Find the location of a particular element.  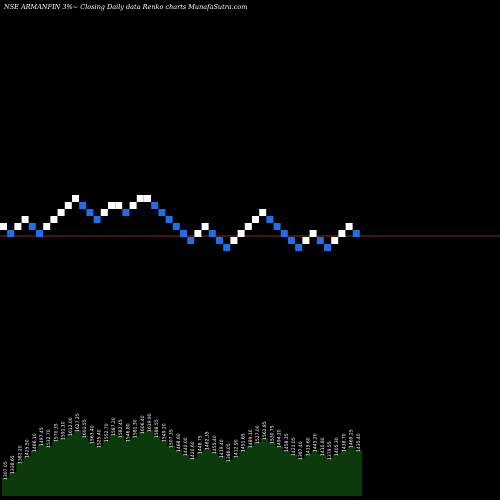

volume-label: 1451.65 is located at coordinates (244, 442).